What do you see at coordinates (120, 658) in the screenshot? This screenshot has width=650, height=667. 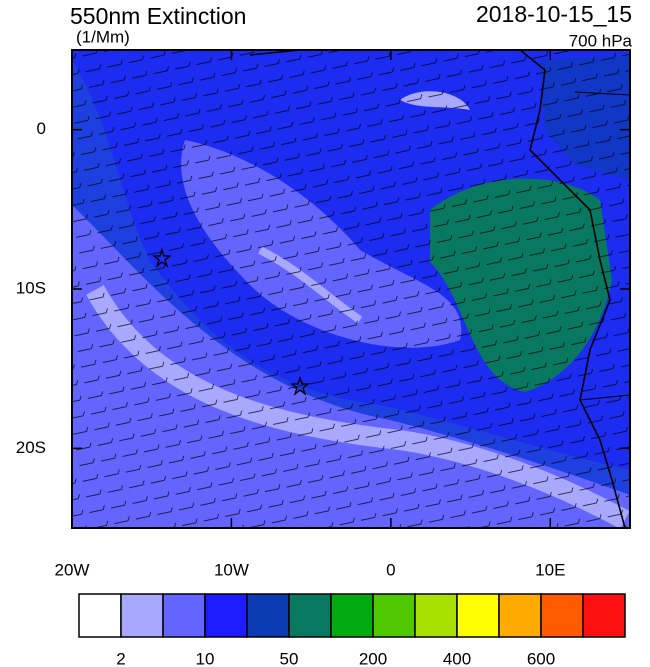 I see `colorbar-label: 2` at bounding box center [120, 658].